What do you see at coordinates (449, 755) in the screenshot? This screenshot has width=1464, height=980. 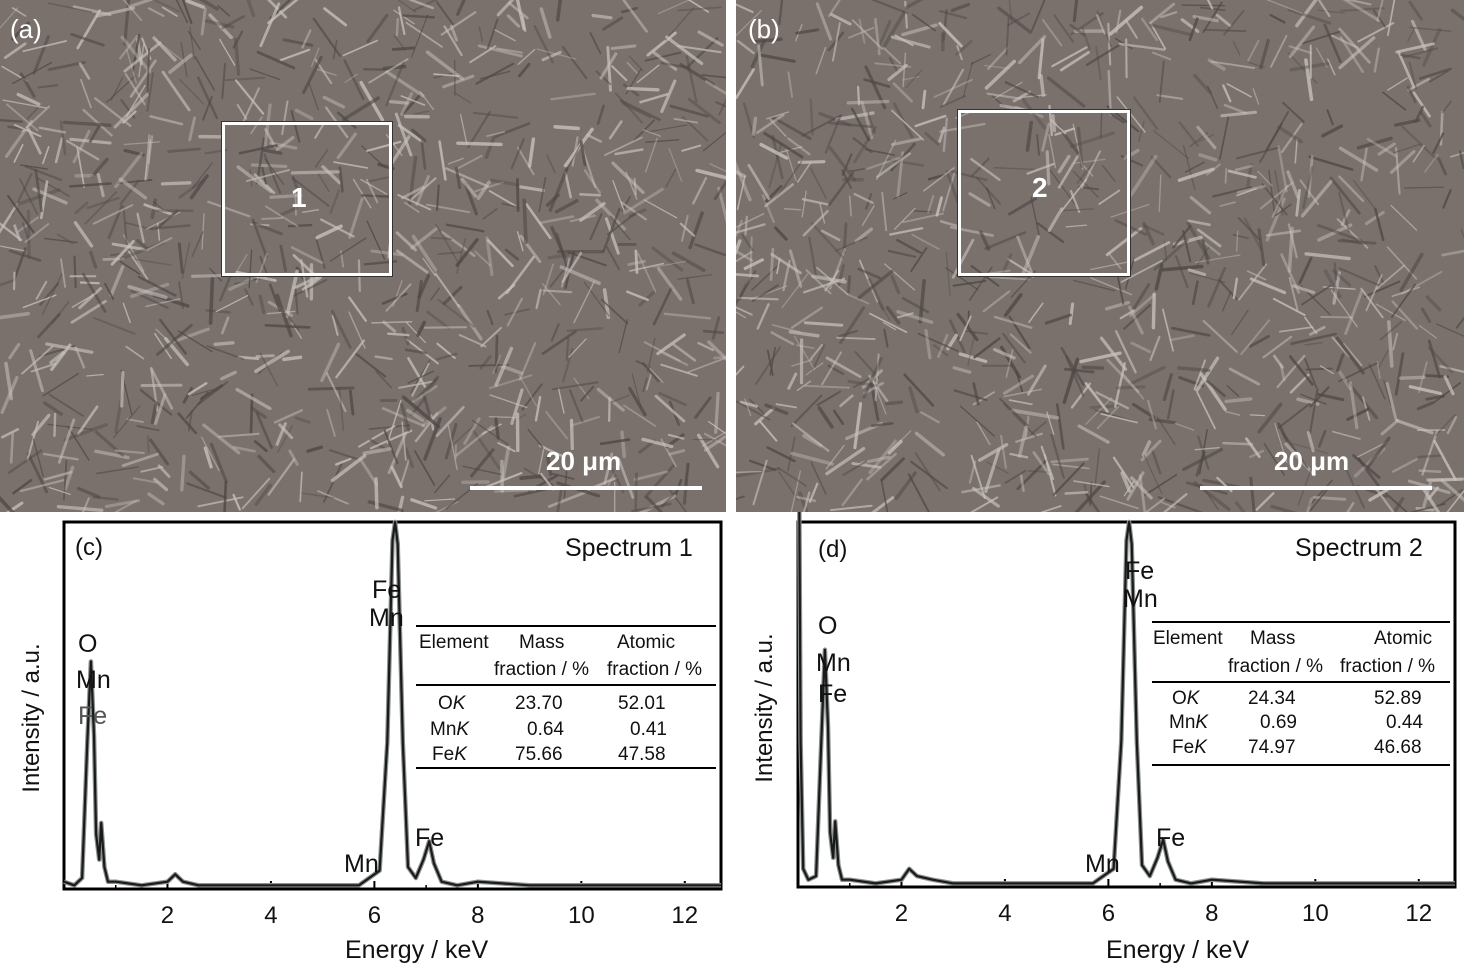 I see `table-row-fe-c: FeK` at bounding box center [449, 755].